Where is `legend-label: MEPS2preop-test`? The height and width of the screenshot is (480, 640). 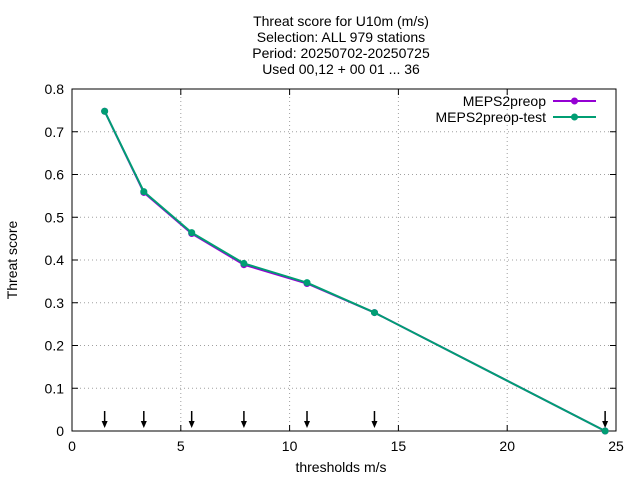
legend-label: MEPS2preop-test is located at coordinates (491, 117).